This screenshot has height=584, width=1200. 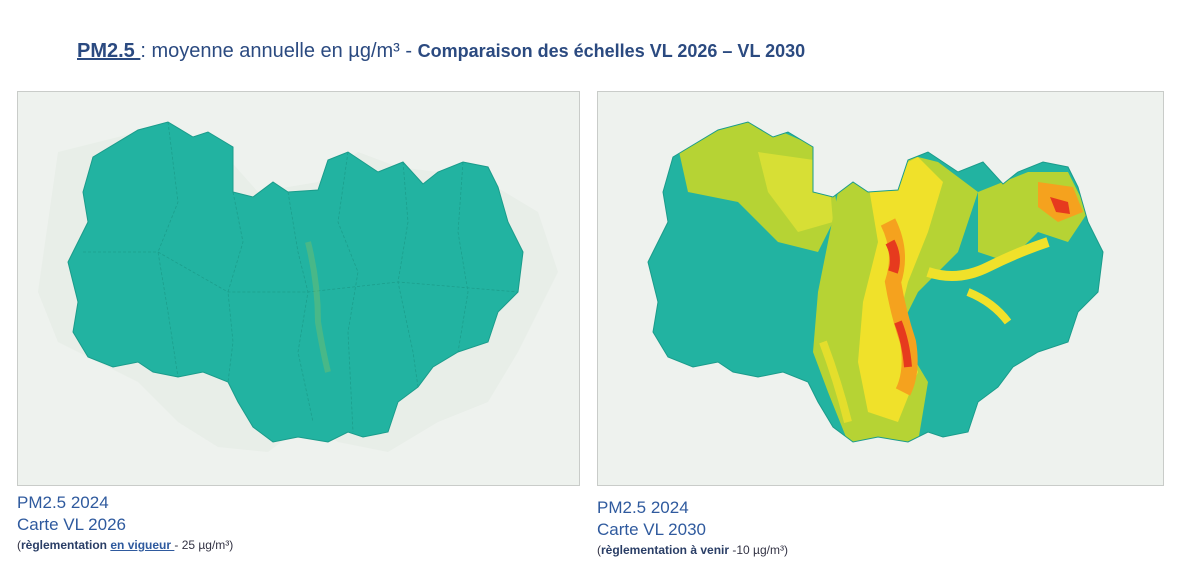 I want to click on title-dash: -, so click(x=408, y=51).